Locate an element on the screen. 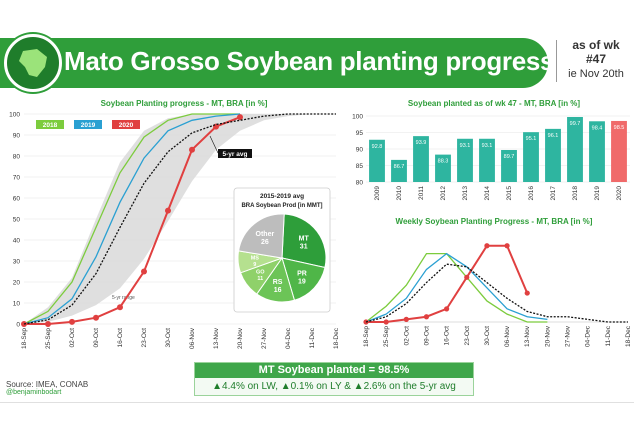  summary-title: MT Soybean planted = 98.5% is located at coordinates (334, 370).